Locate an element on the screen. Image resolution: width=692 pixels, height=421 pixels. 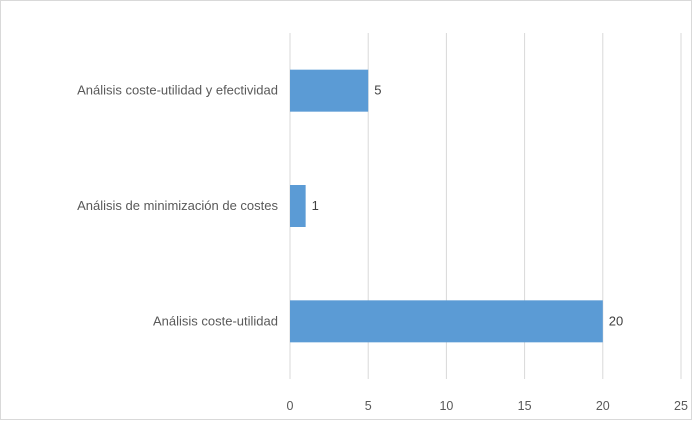
data-label: 1 is located at coordinates (315, 205).